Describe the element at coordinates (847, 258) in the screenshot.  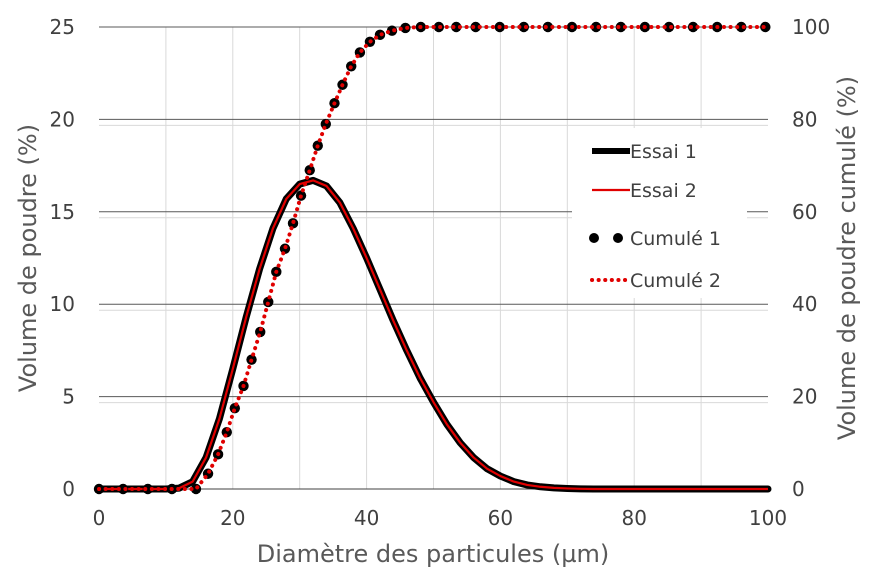
I see `y2-axis-title: Volume de poudre cumulé (%)` at that location.